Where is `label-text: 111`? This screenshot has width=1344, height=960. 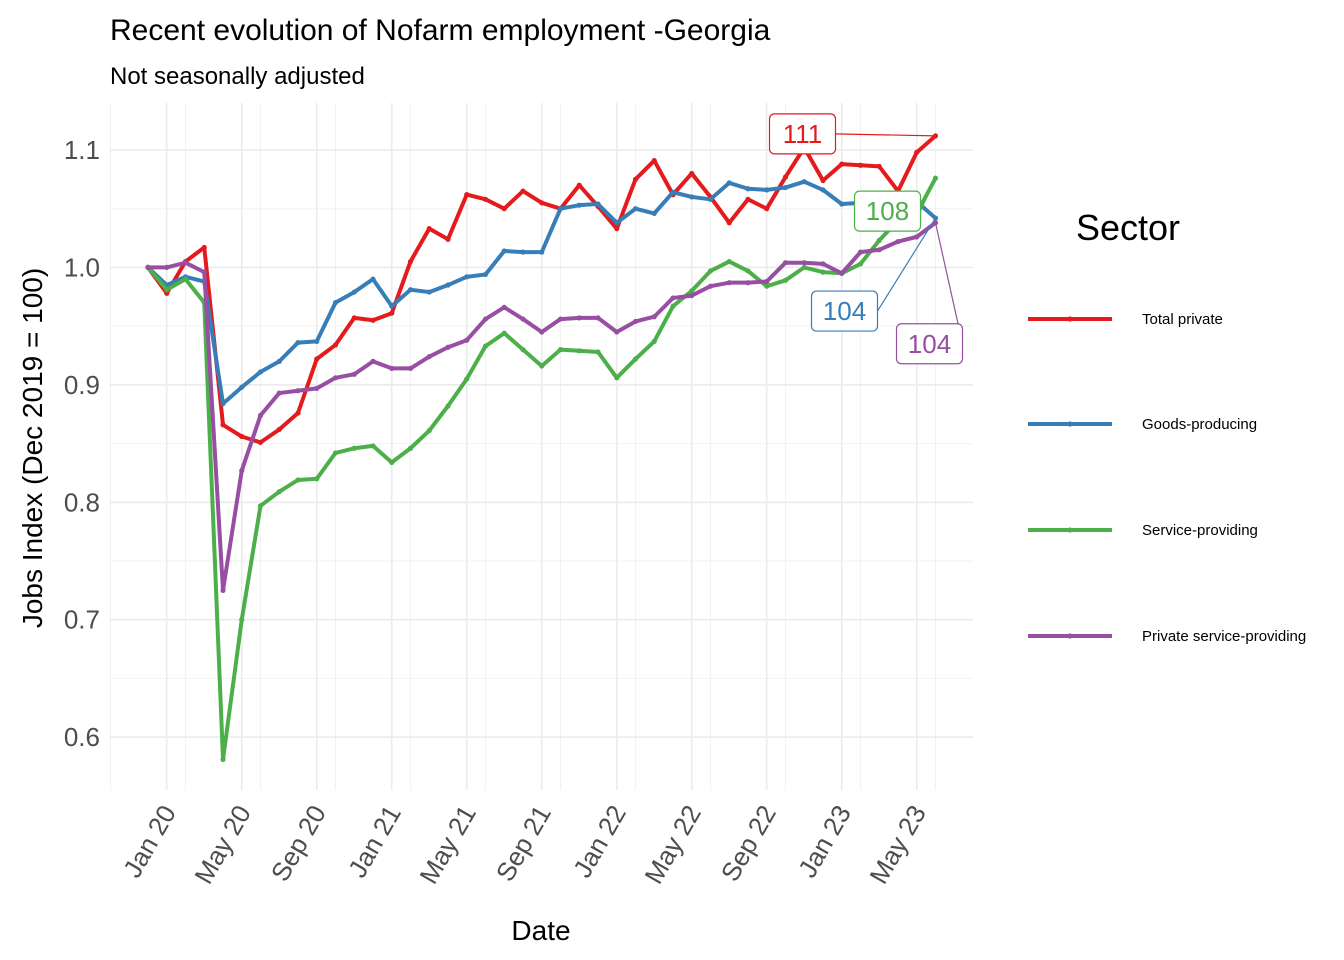
label-text: 111 is located at coordinates (803, 134).